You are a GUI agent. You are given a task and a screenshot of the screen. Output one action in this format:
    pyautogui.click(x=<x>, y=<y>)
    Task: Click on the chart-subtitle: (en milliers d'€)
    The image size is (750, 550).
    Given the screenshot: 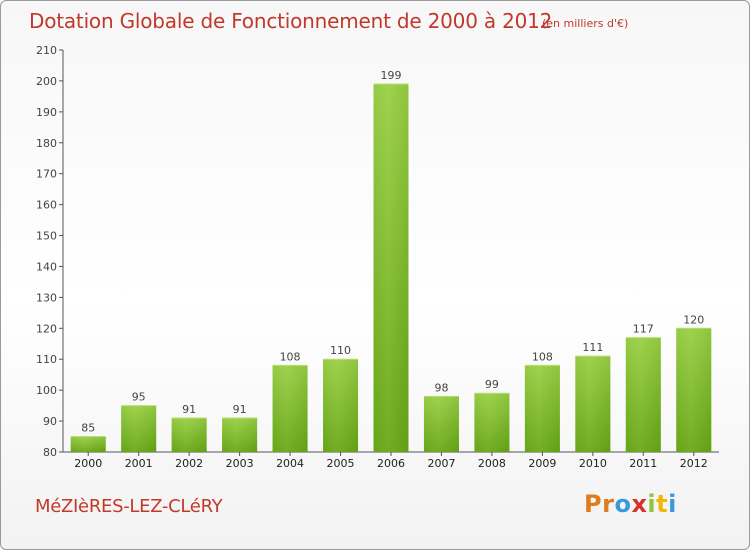 What is the action you would take?
    pyautogui.click(x=585, y=23)
    